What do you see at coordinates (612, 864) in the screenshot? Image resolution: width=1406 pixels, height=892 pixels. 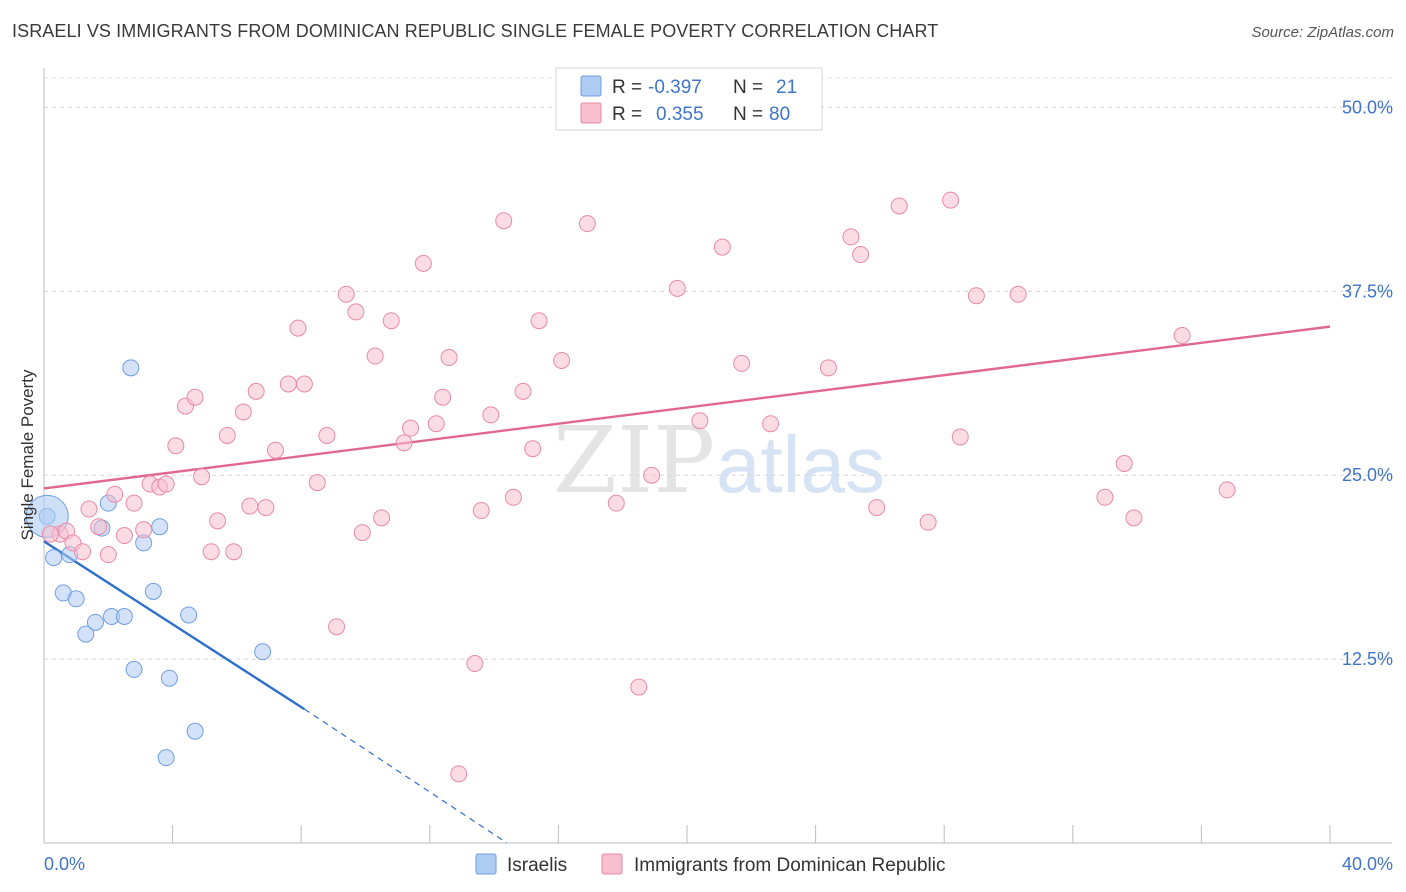 I see `bottom-swatch-dominican` at bounding box center [612, 864].